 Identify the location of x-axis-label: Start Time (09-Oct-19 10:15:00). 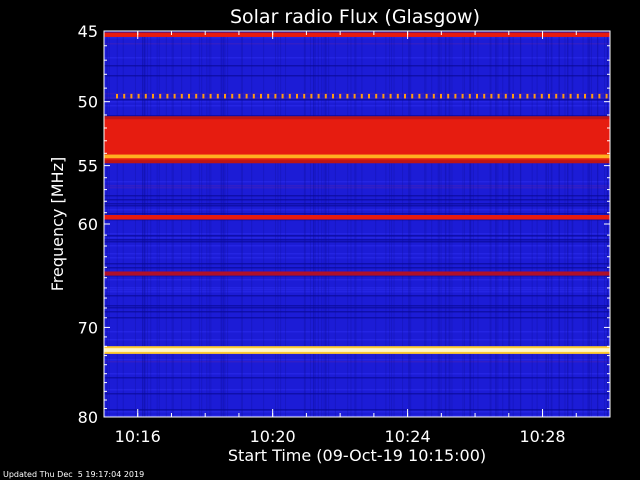
(357, 455).